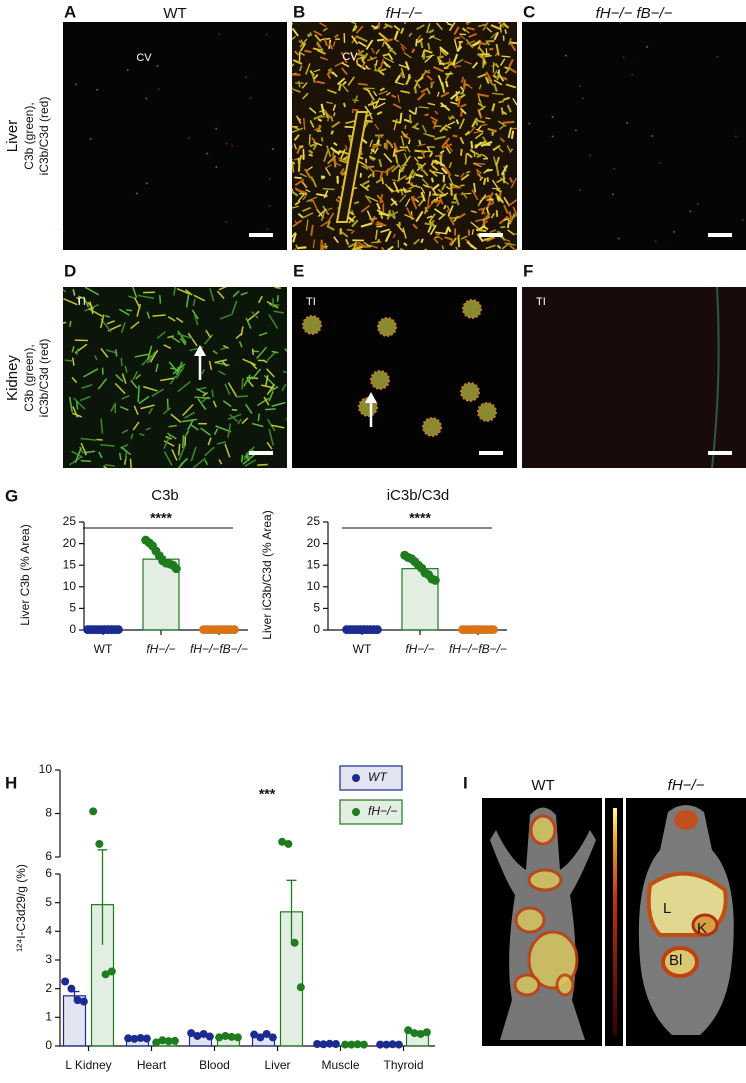 The image size is (746, 1083). What do you see at coordinates (48, 873) in the screenshot?
I see `y-tick-label: 6` at bounding box center [48, 873].